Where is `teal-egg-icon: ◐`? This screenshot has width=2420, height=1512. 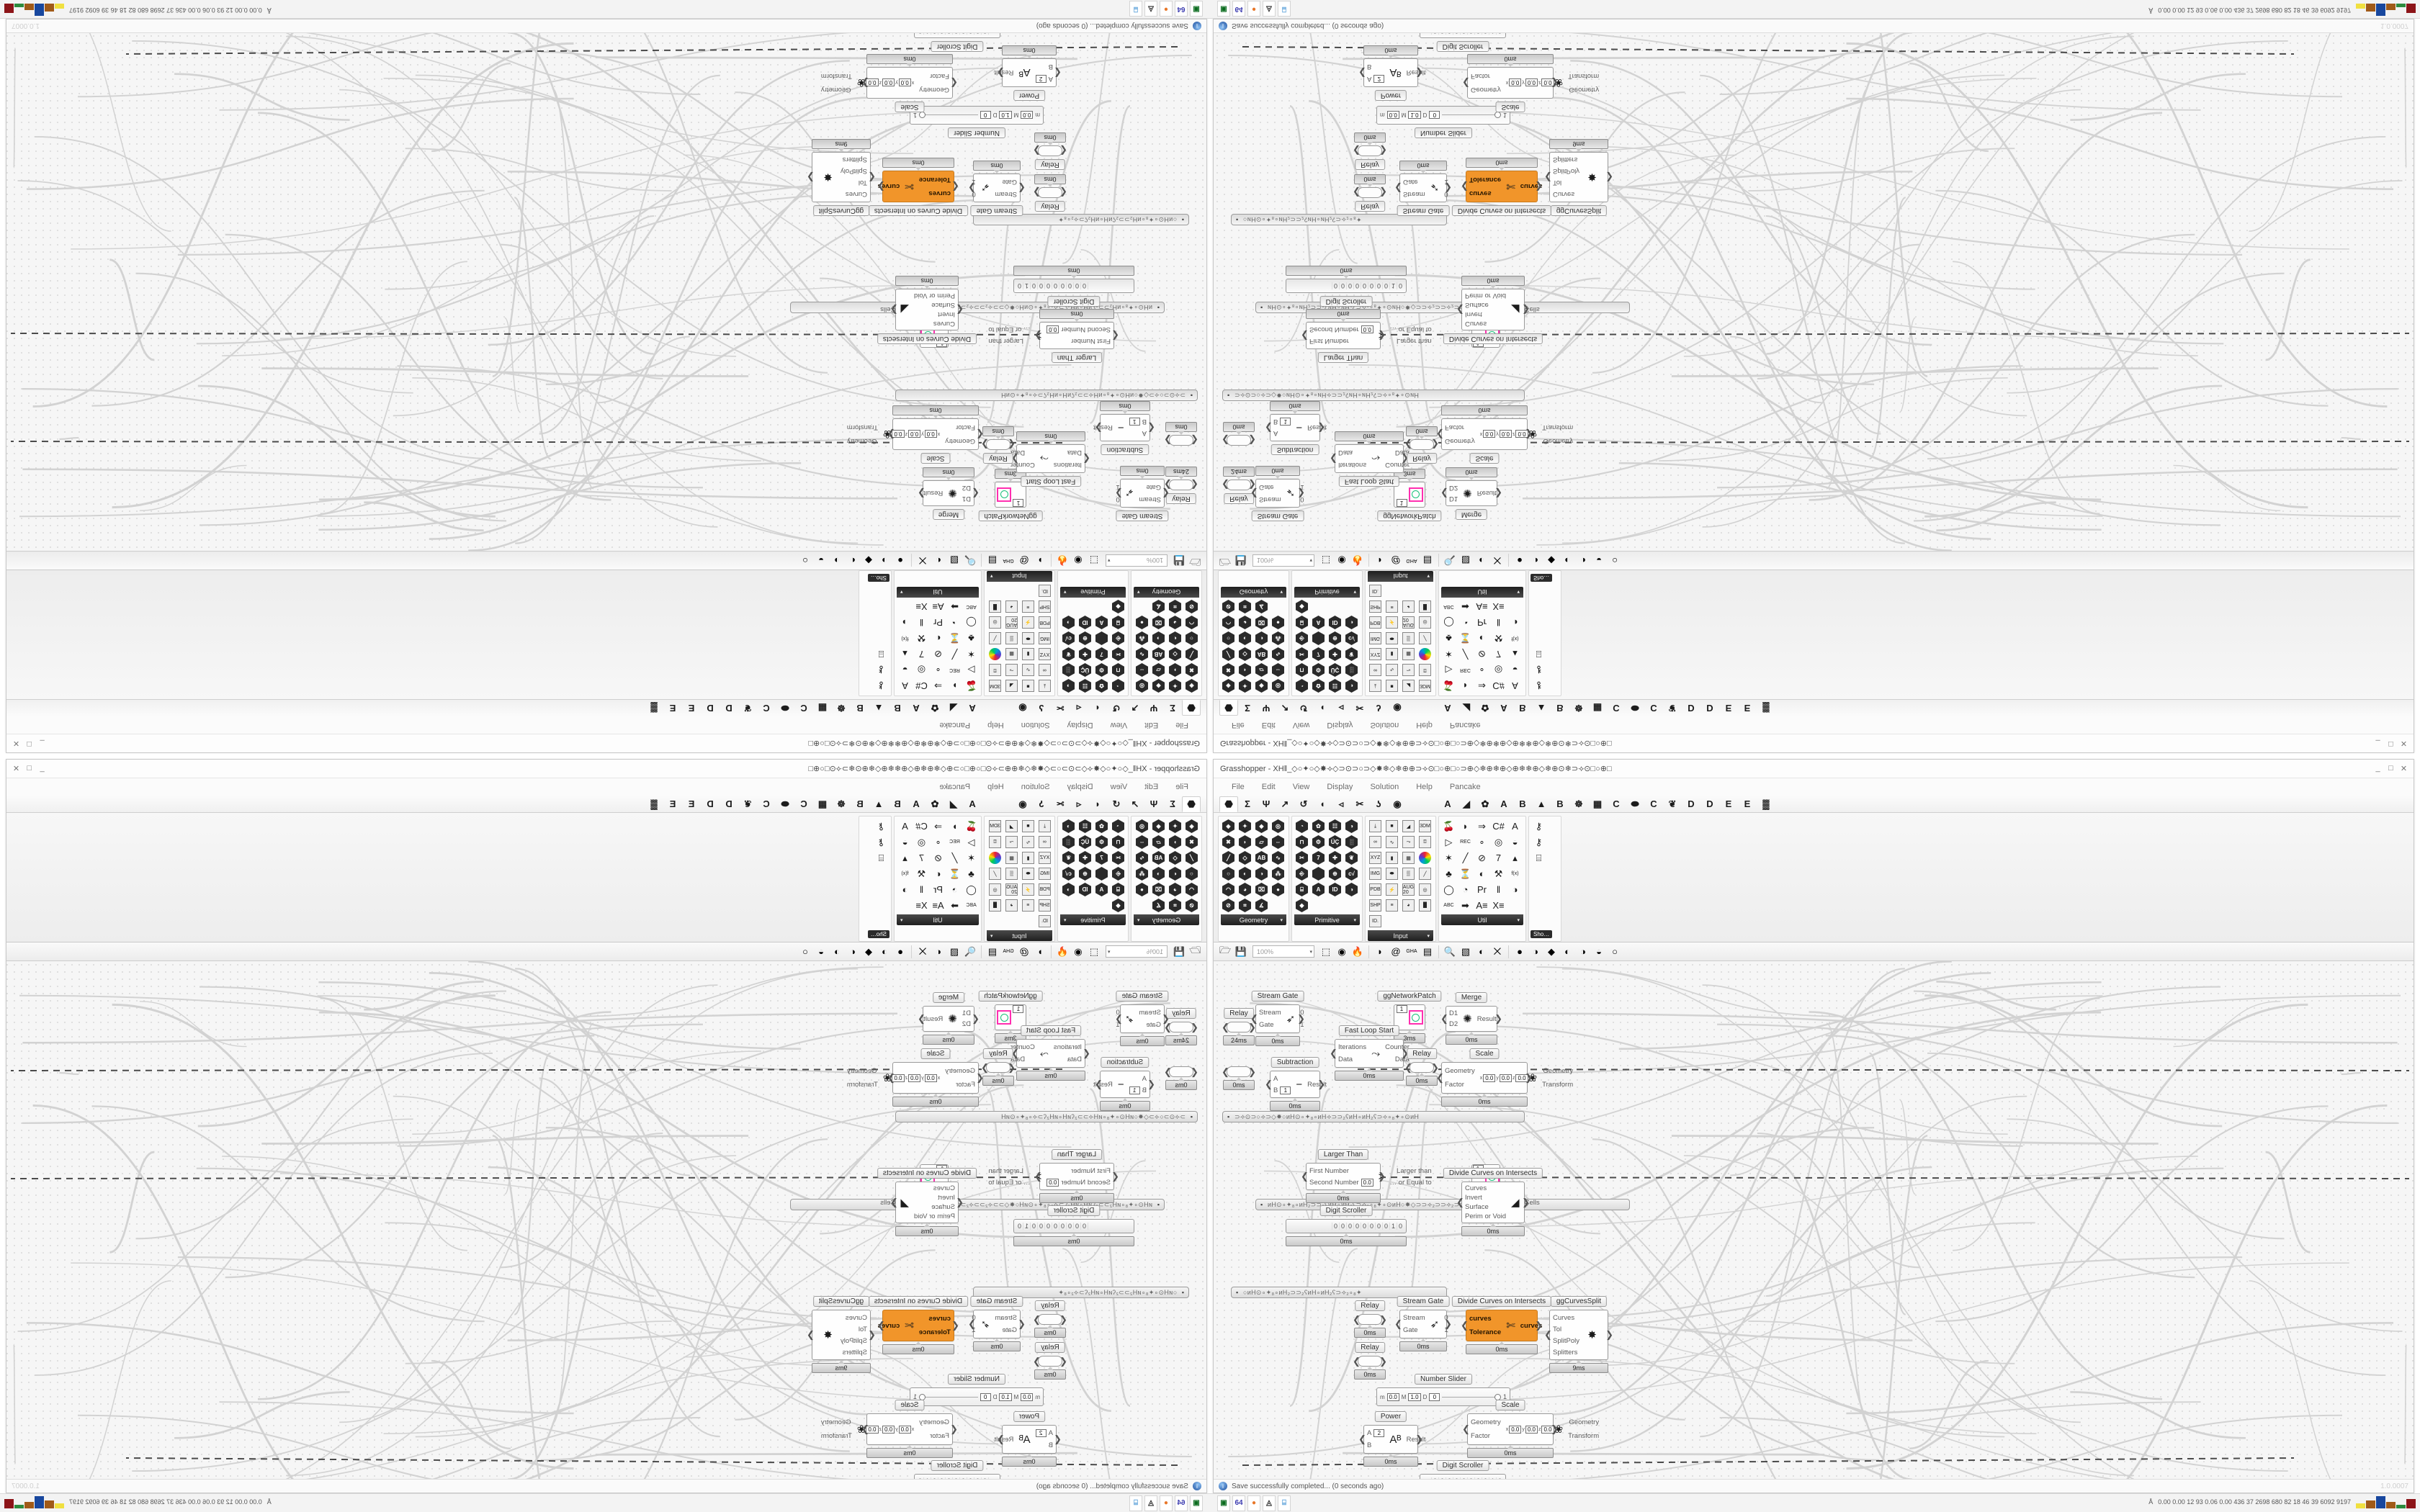
teal-egg-icon: ◐ is located at coordinates (1567, 560).